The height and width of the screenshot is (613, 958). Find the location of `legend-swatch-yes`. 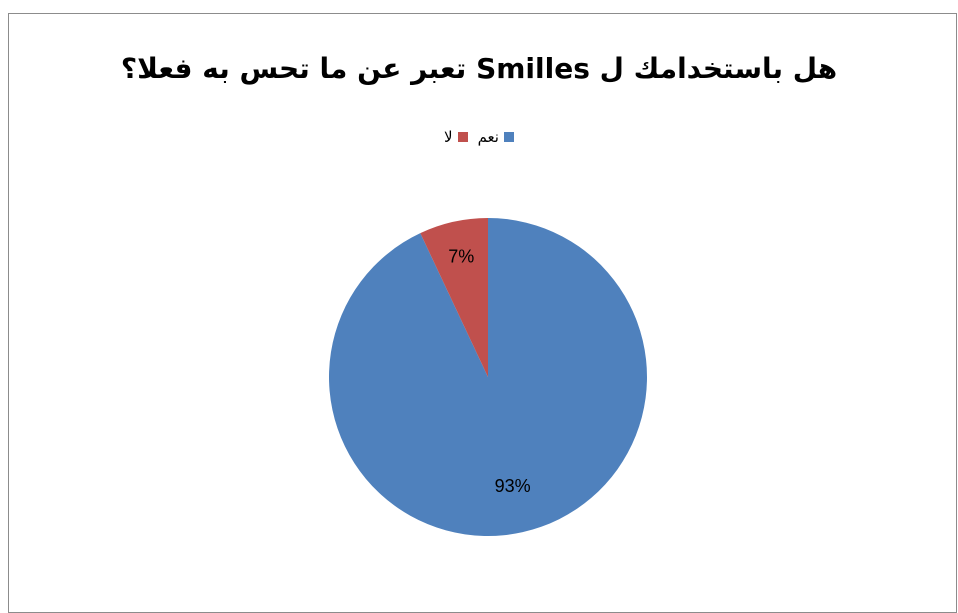

legend-swatch-yes is located at coordinates (508, 137).